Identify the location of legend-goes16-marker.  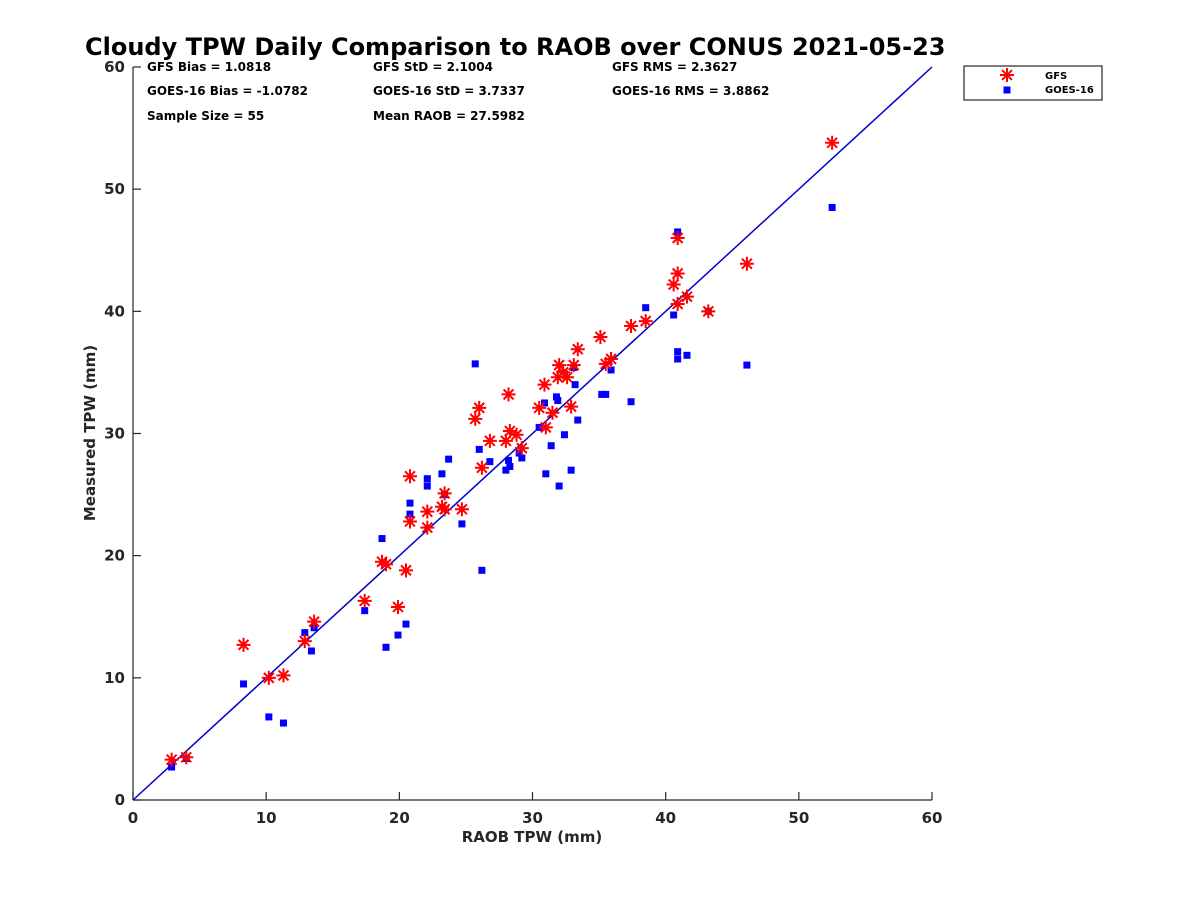
(1007, 90).